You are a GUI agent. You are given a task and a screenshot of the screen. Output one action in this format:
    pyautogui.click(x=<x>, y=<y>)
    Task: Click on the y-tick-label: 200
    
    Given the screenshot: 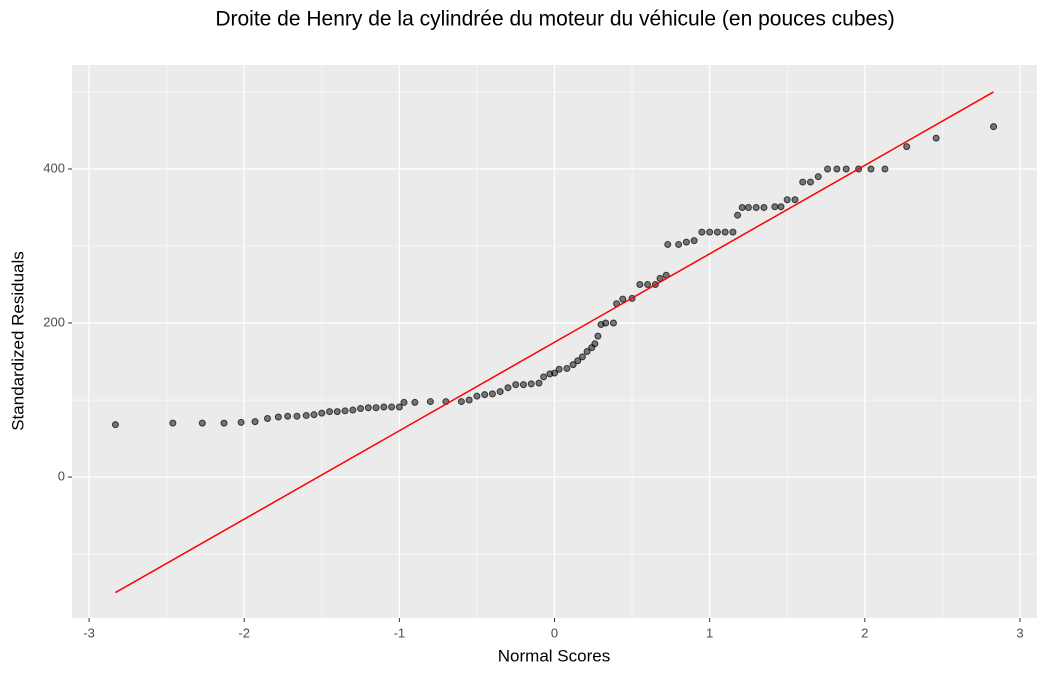 What is the action you would take?
    pyautogui.click(x=54, y=321)
    